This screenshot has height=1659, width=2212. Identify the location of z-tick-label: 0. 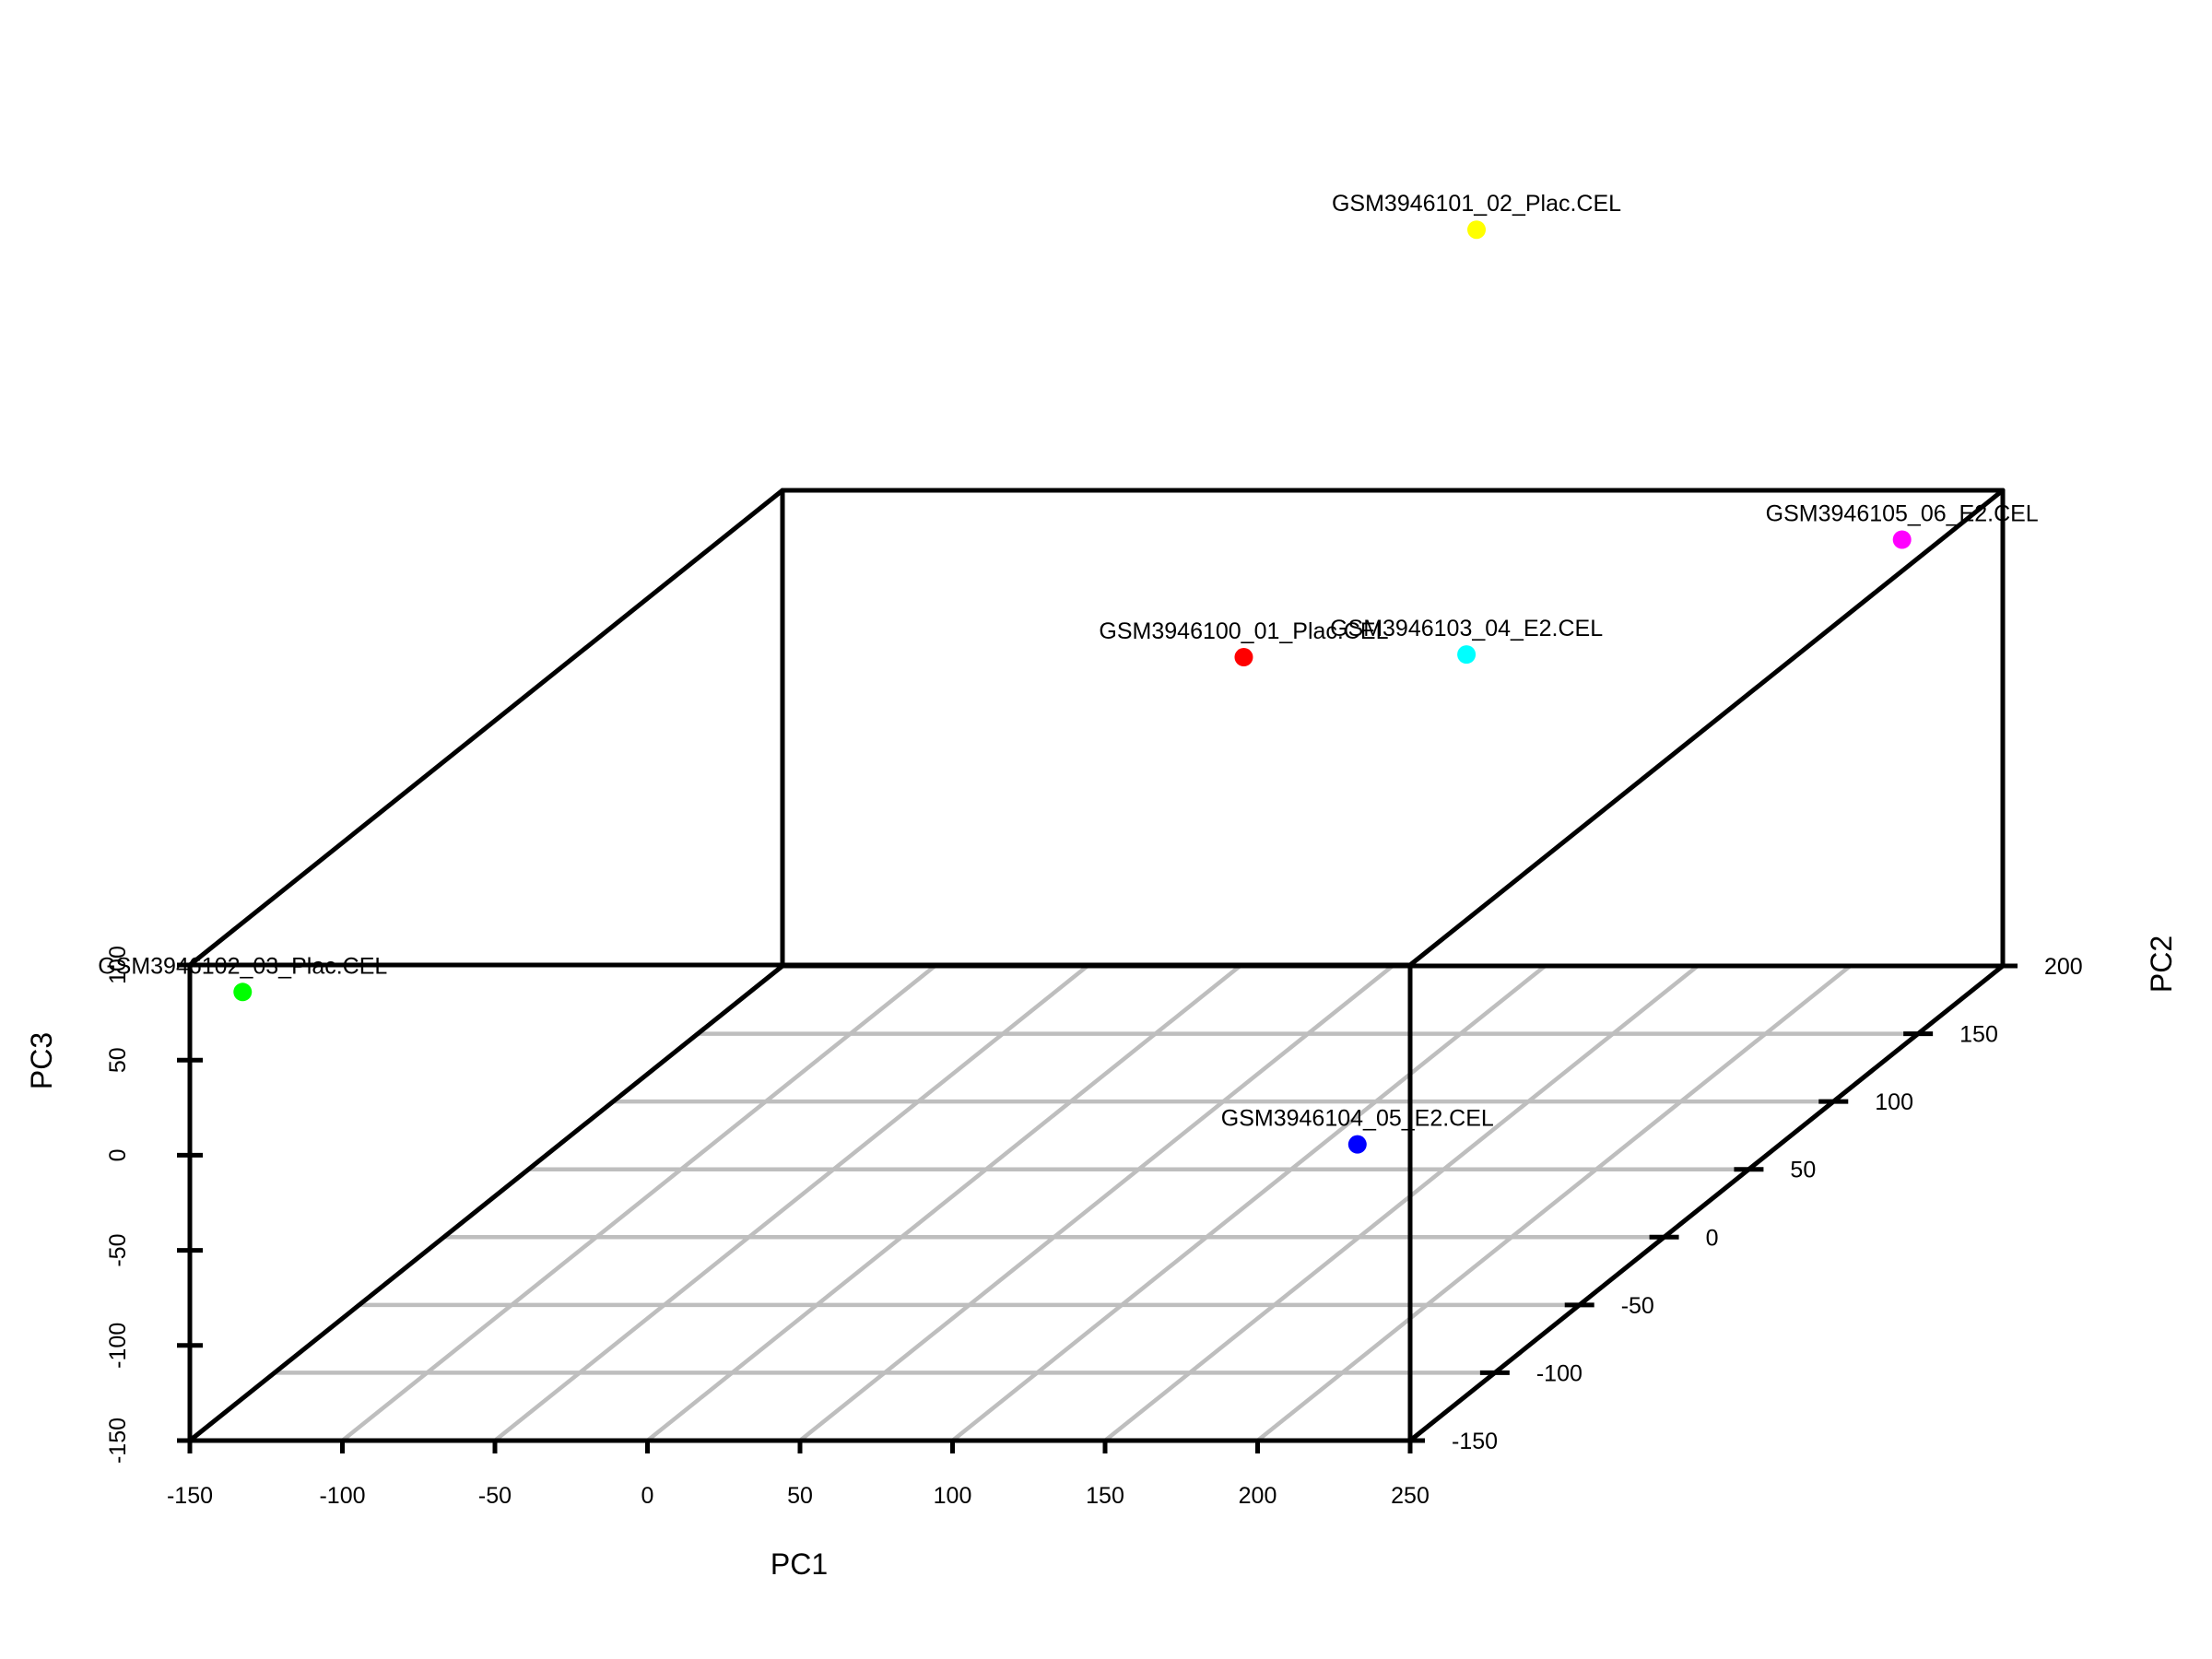
(118, 1154).